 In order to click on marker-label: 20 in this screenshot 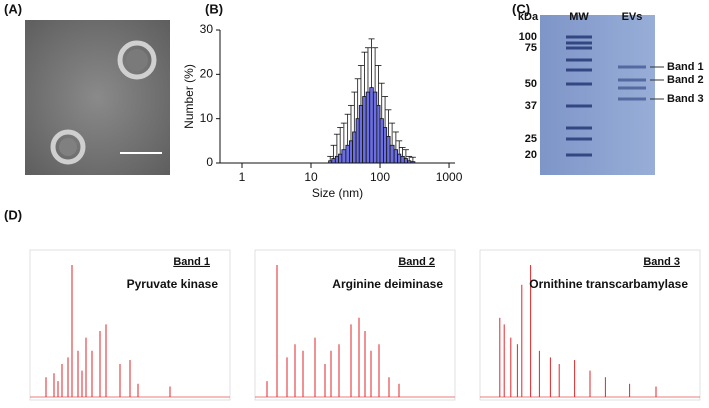, I will do `click(531, 155)`.